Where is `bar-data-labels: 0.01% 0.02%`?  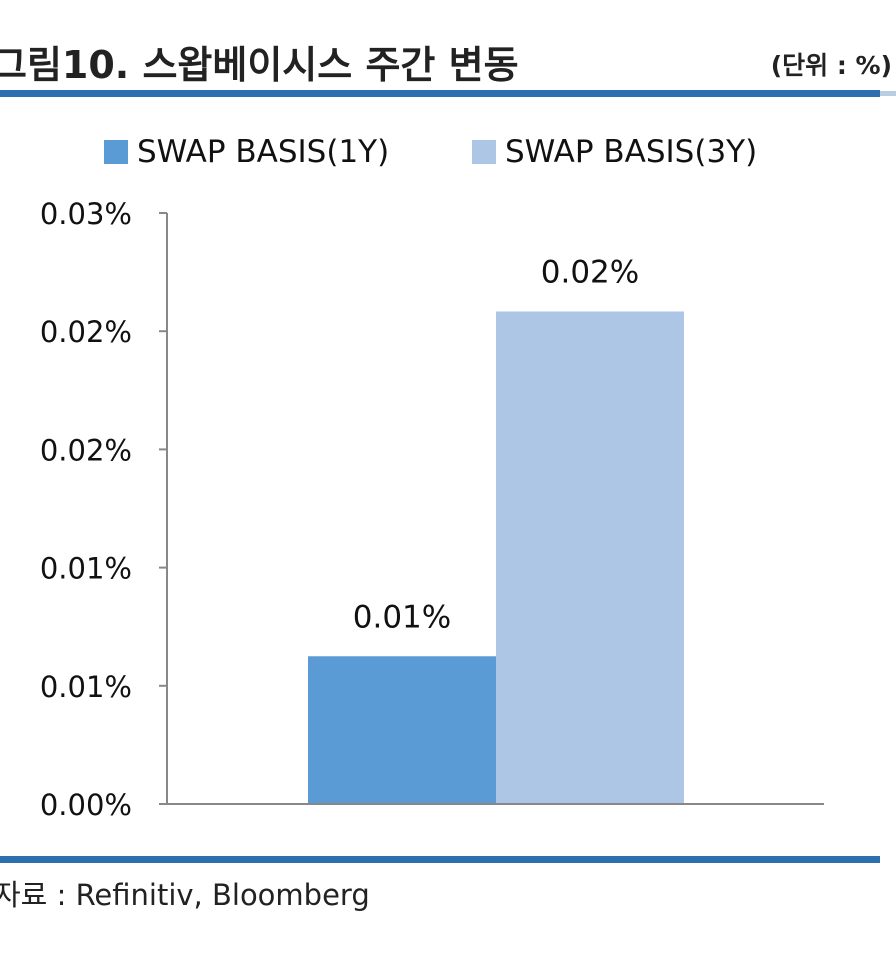
bar-data-labels: 0.01% 0.02% is located at coordinates (496, 445).